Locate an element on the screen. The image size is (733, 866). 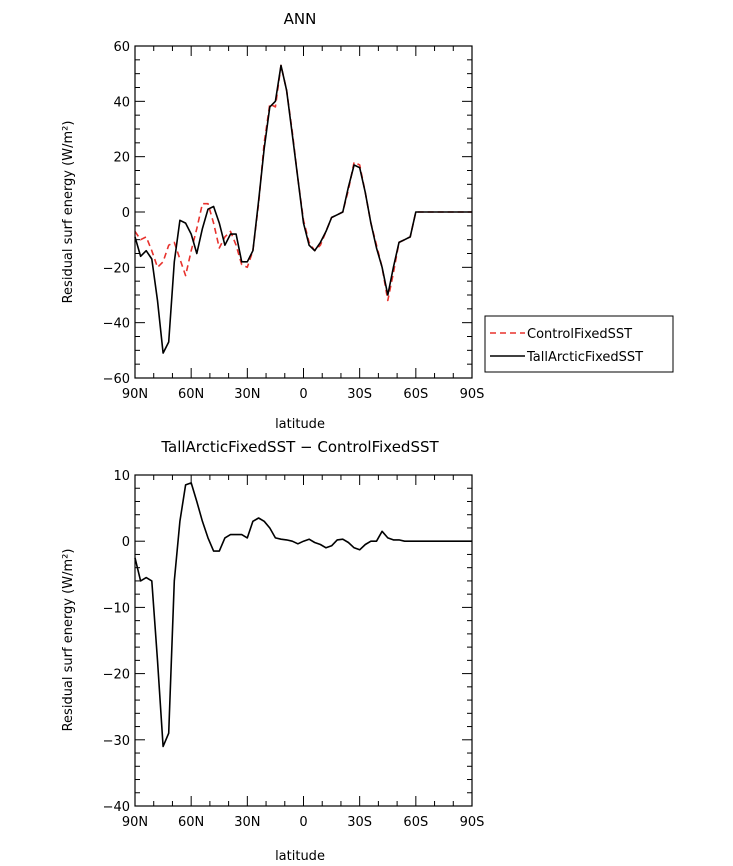
top-chart-title: ANN is located at coordinates (300, 19).